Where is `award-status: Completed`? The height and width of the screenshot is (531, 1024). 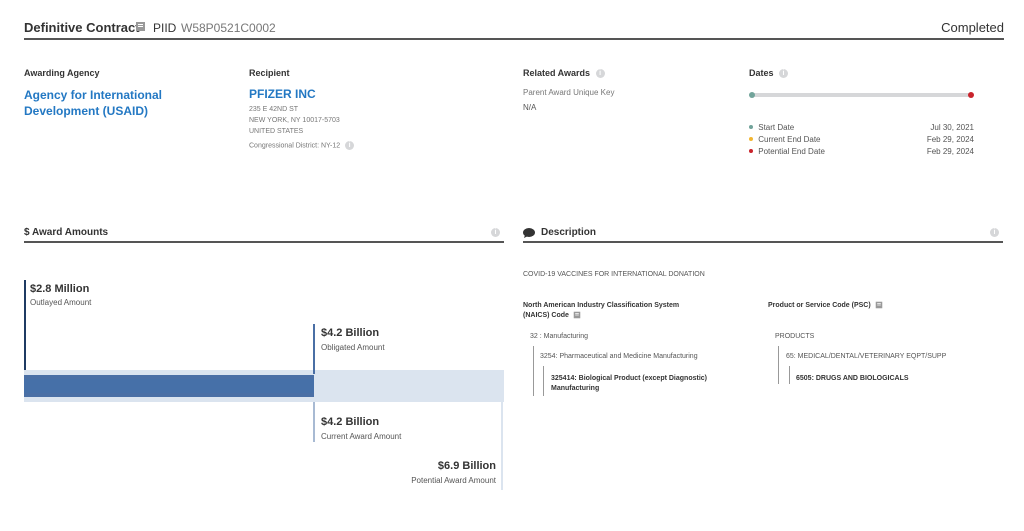
award-status: Completed is located at coordinates (972, 27).